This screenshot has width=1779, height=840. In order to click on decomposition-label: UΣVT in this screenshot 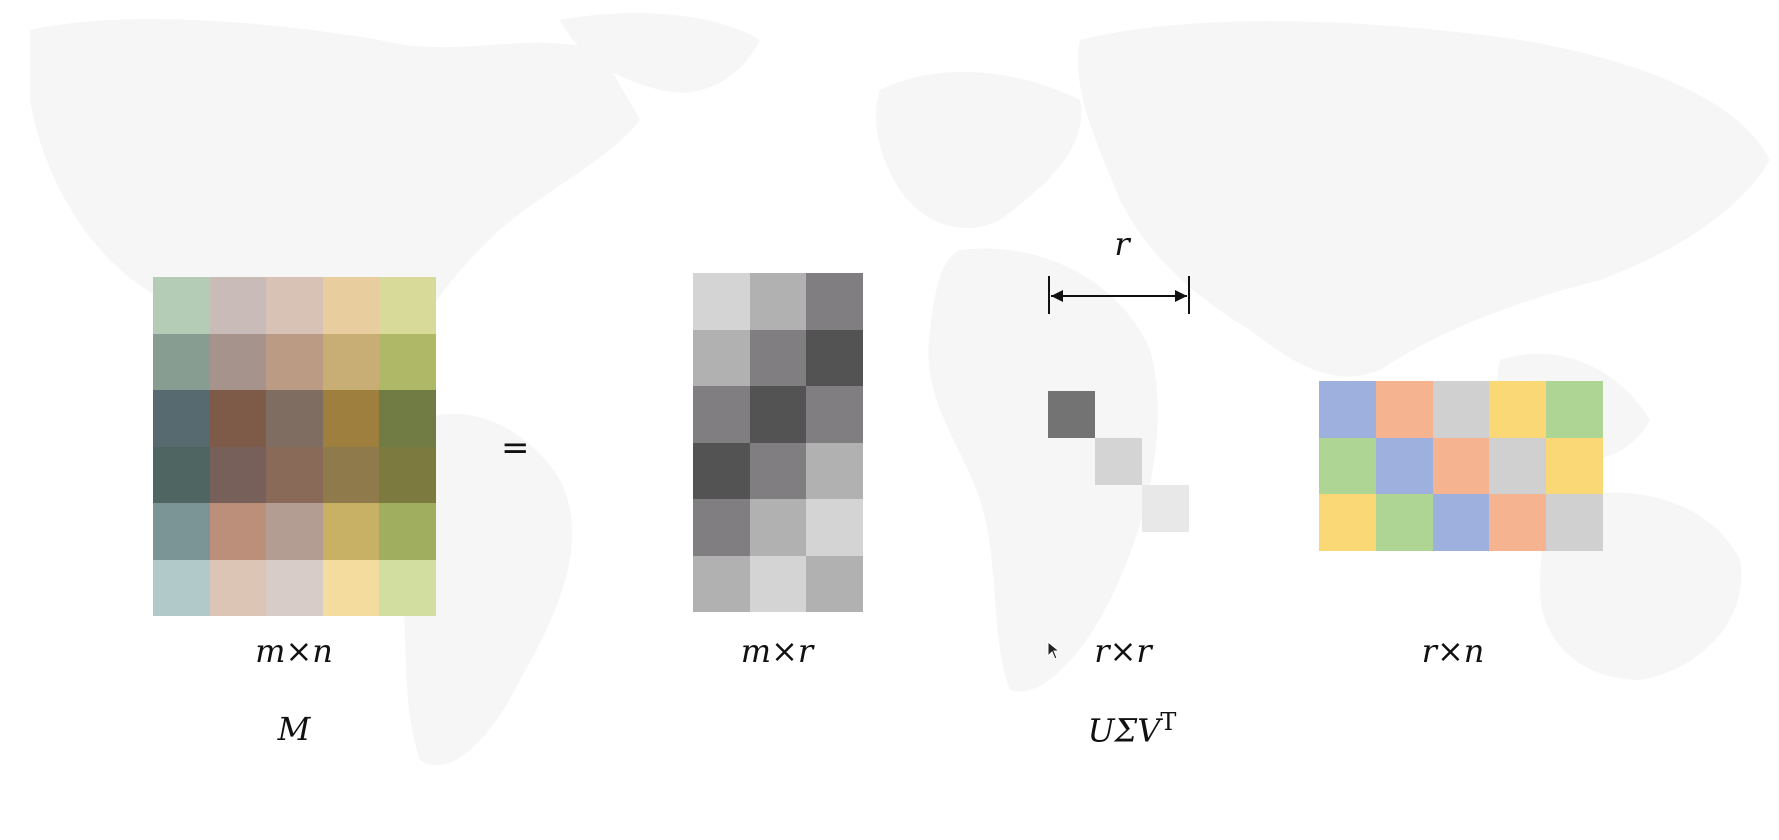, I will do `click(1132, 729)`.